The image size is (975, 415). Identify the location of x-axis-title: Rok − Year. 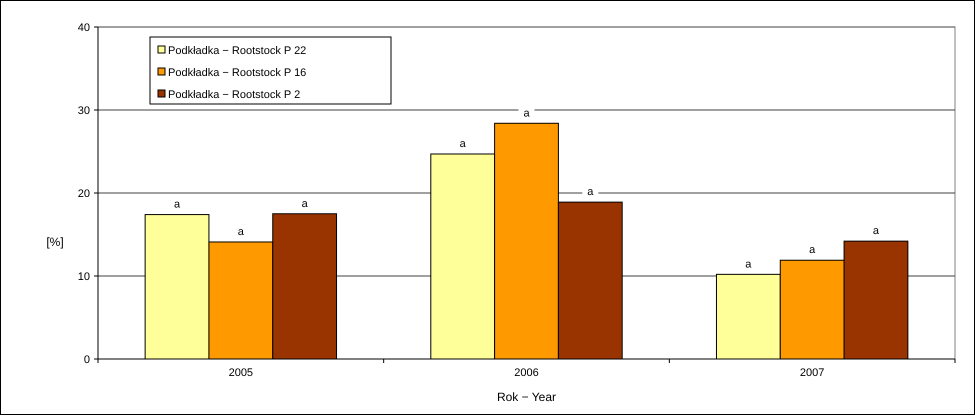
(526, 397).